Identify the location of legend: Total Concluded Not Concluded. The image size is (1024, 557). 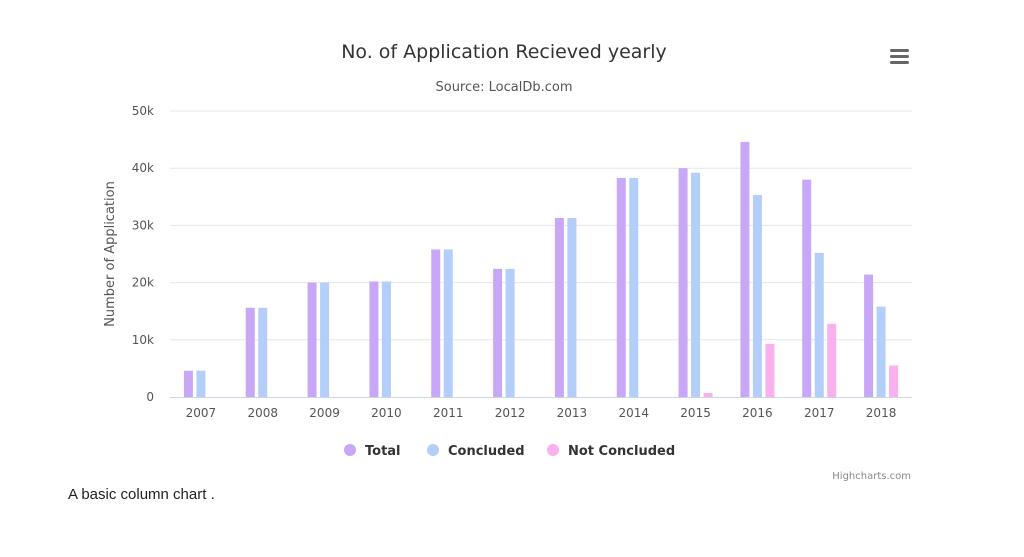
(509, 451).